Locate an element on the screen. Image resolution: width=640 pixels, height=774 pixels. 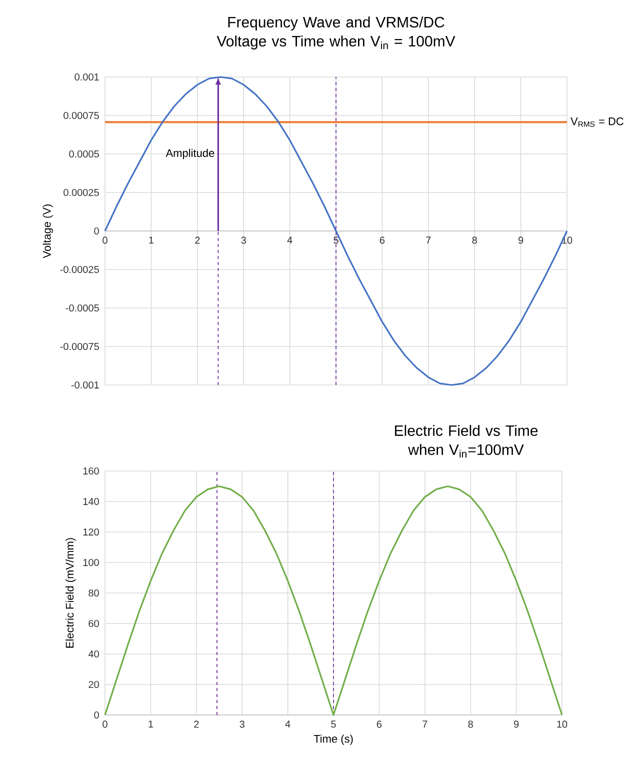
y-tick-label: 160 is located at coordinates (91, 471).